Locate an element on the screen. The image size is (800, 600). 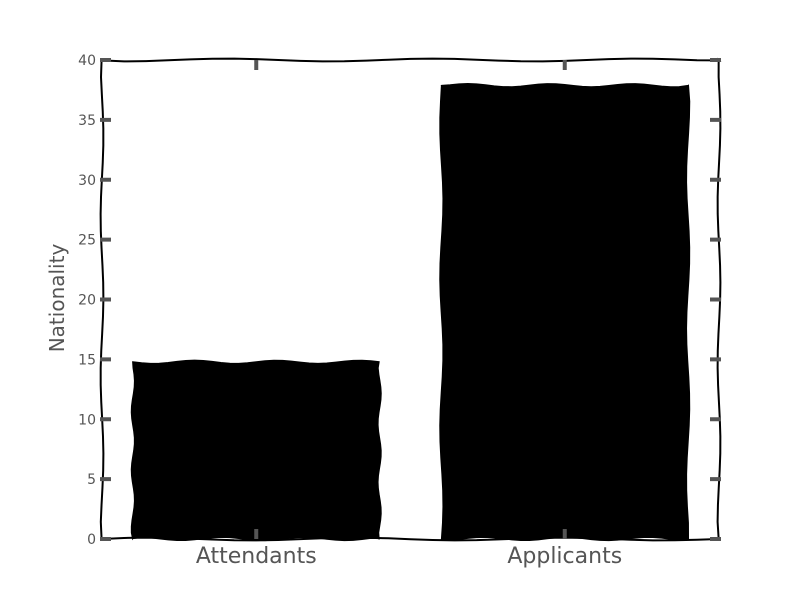
y-tick-label-0: 0 is located at coordinates (91, 540).